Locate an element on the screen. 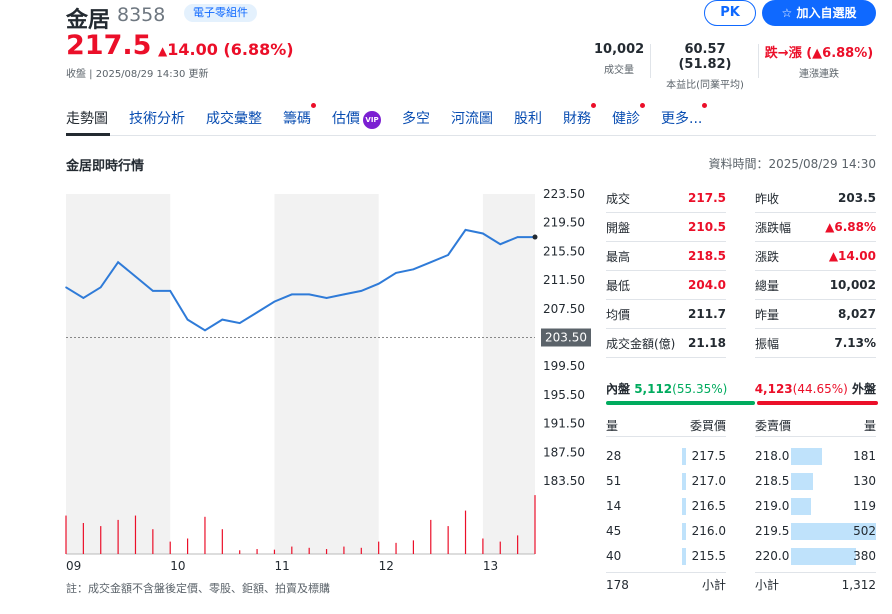  ask-qty: 181 is located at coordinates (864, 456).